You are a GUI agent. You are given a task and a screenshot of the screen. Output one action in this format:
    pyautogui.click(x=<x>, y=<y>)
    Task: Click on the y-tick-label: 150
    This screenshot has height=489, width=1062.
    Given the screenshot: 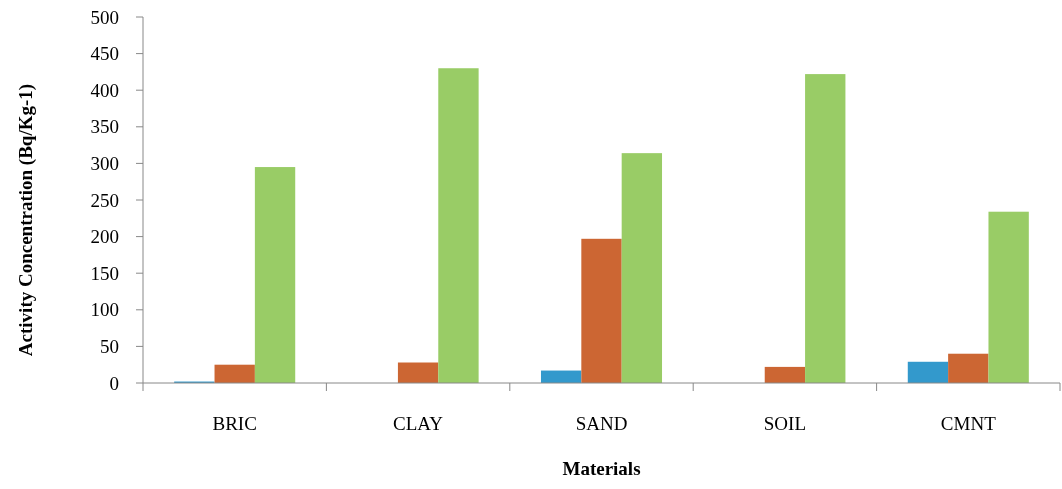 What is the action you would take?
    pyautogui.click(x=104, y=273)
    